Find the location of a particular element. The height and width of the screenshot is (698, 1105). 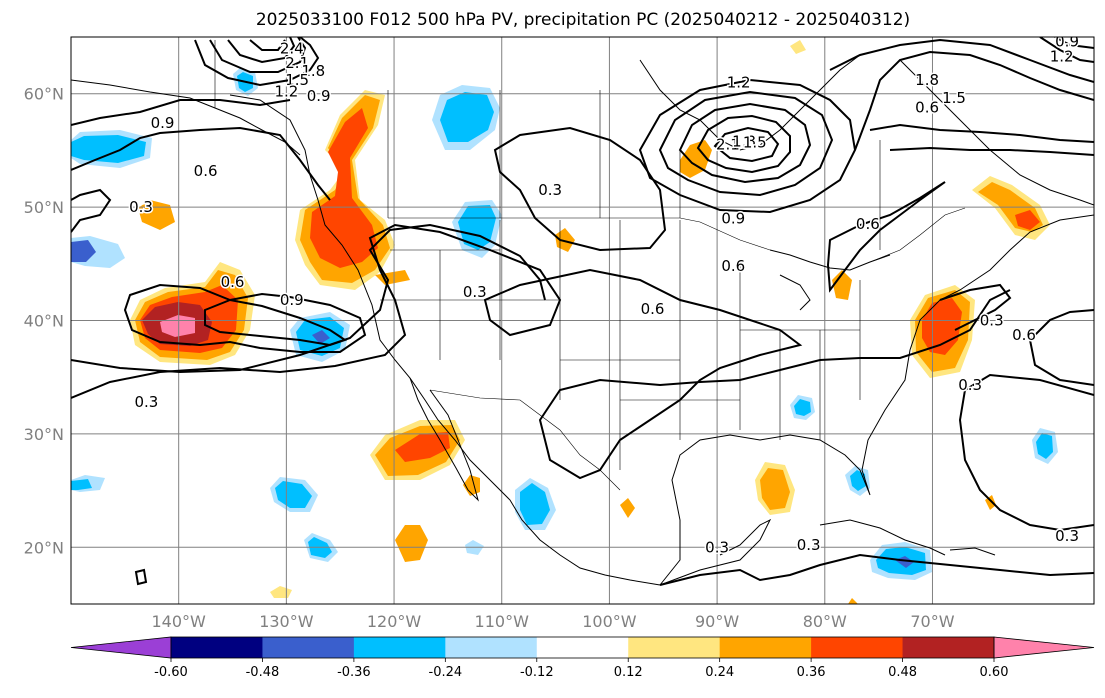

latitude-labels: 20°N 30°N 40°N 50°N 60°N is located at coordinates (44, 321).